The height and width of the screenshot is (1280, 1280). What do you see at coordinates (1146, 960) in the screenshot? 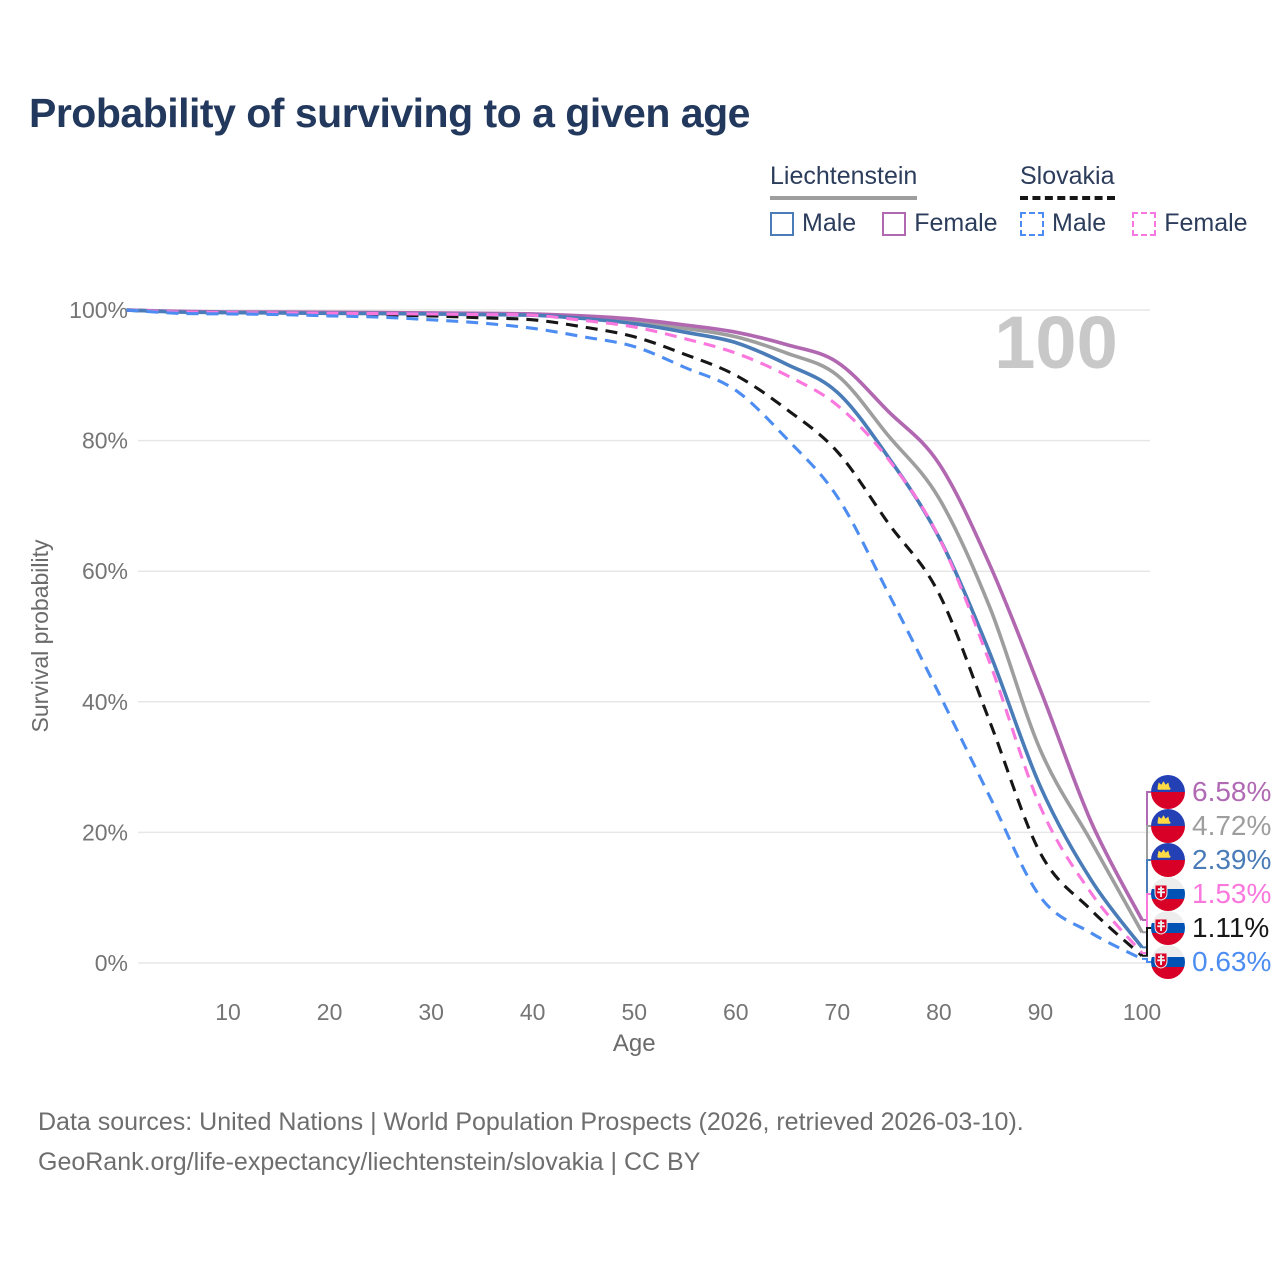
I see `leader-line-slovakia-male` at bounding box center [1146, 960].